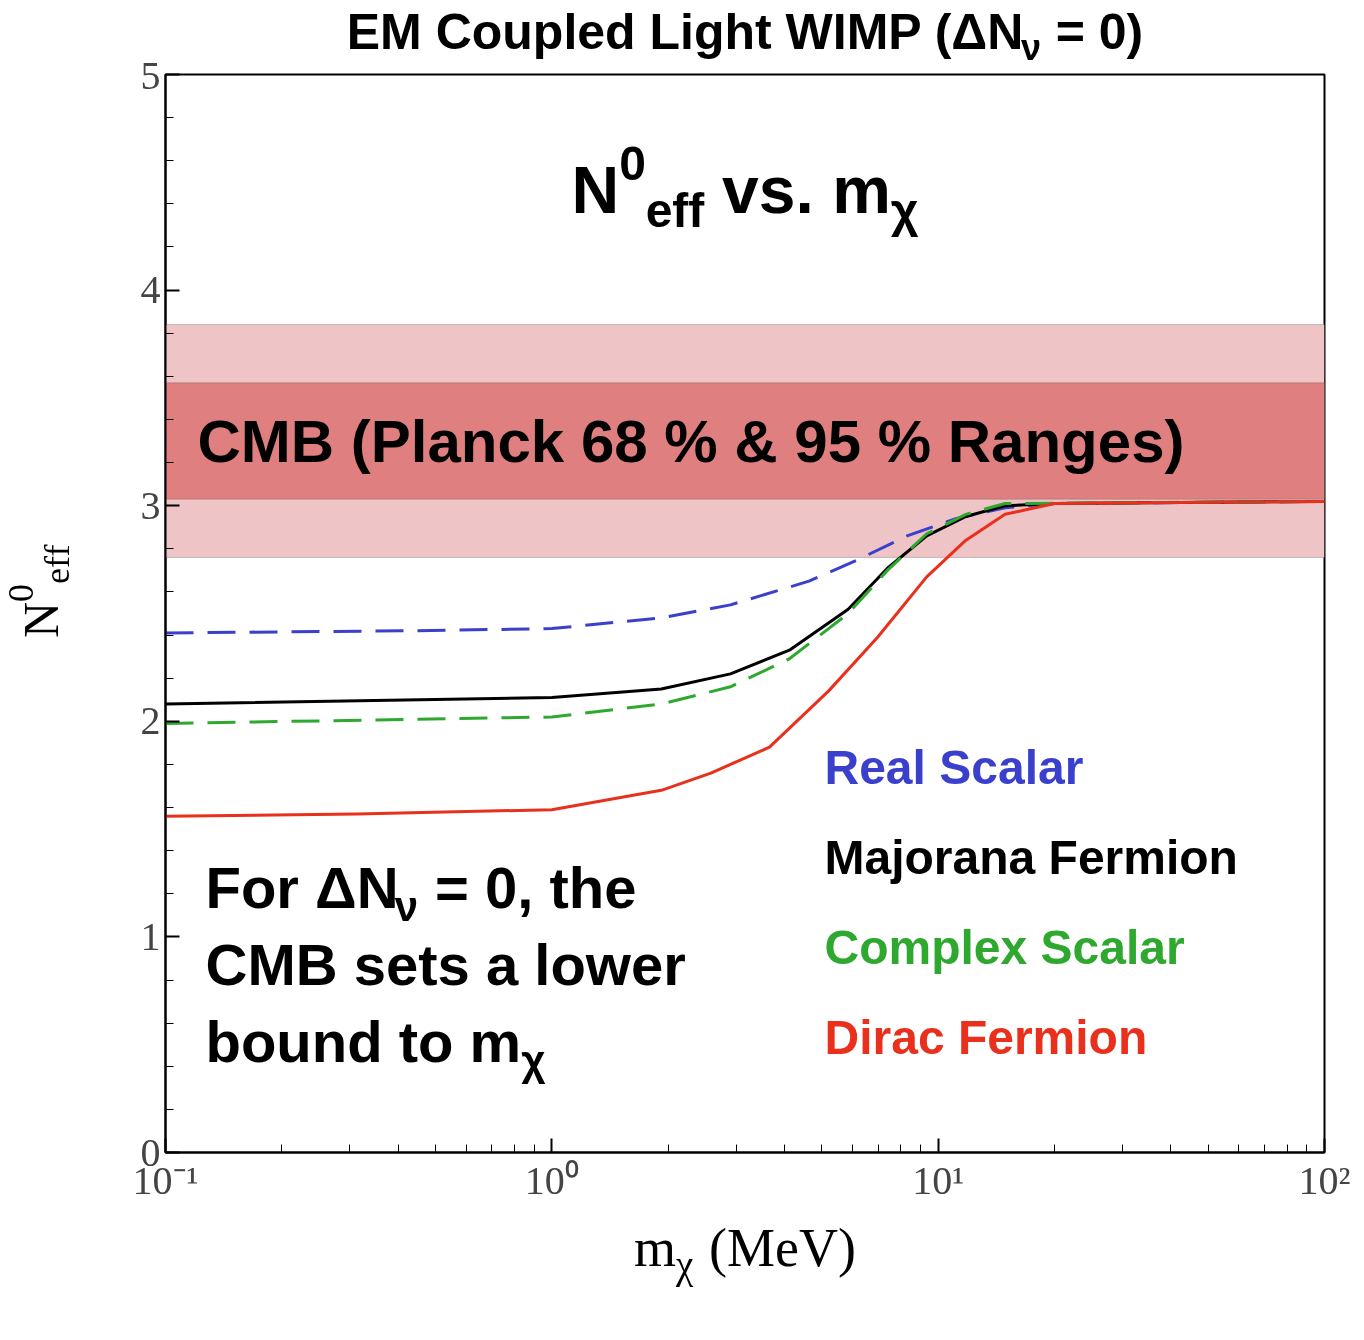  What do you see at coordinates (150, 290) in the screenshot?
I see `y-tick-label: 4` at bounding box center [150, 290].